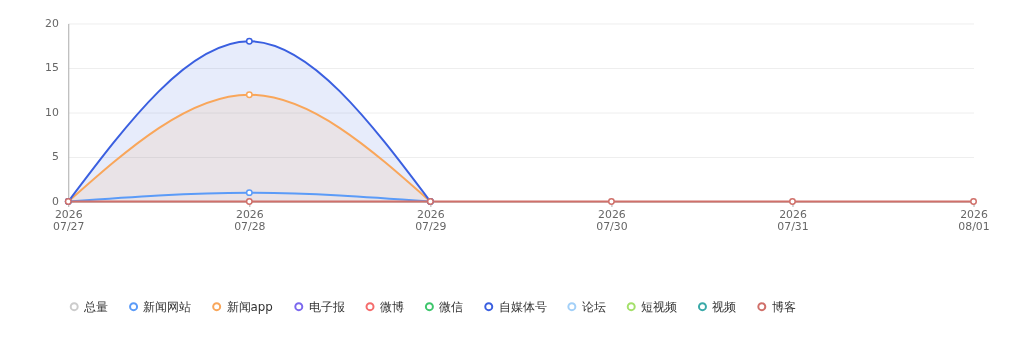  I want to click on x-tick-label: 2026 08/01, so click(974, 220).